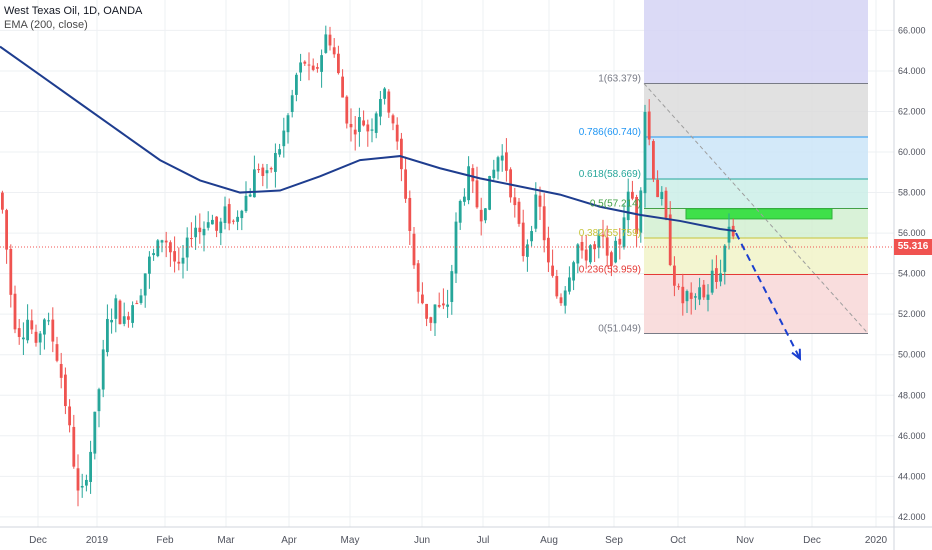 This screenshot has width=932, height=550. I want to click on x-tick-label: May, so click(350, 540).